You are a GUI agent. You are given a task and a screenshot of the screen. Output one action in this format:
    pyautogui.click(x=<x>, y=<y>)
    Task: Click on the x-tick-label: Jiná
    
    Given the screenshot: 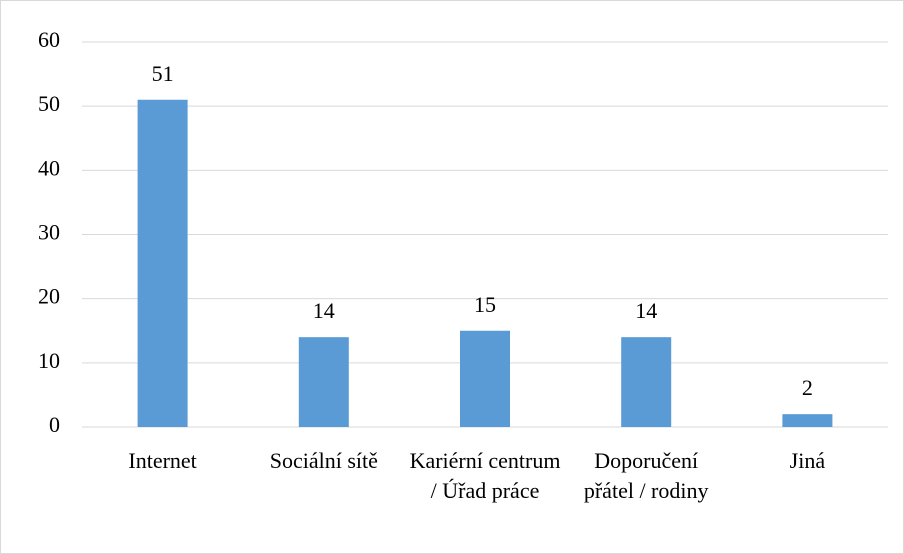 What is the action you would take?
    pyautogui.click(x=807, y=460)
    